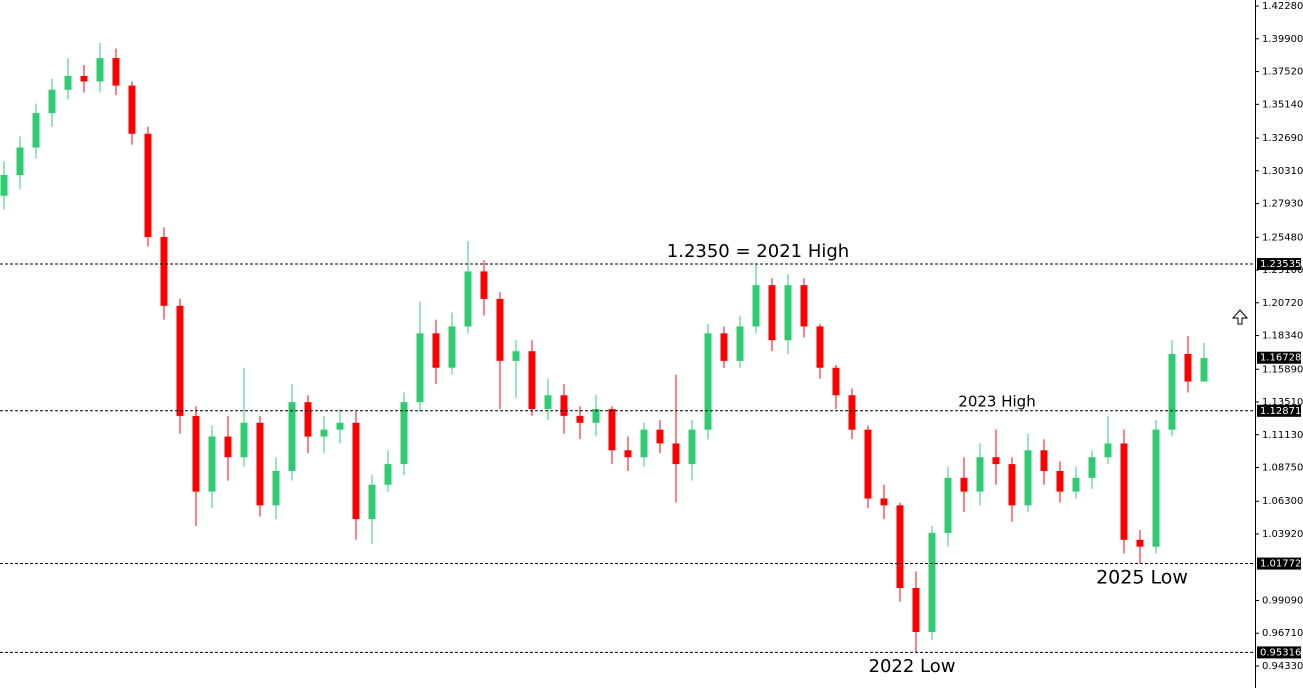 Image resolution: width=1303 pixels, height=688 pixels. Describe the element at coordinates (1282, 6) in the screenshot. I see `y-tick-label: 1.42280` at that location.